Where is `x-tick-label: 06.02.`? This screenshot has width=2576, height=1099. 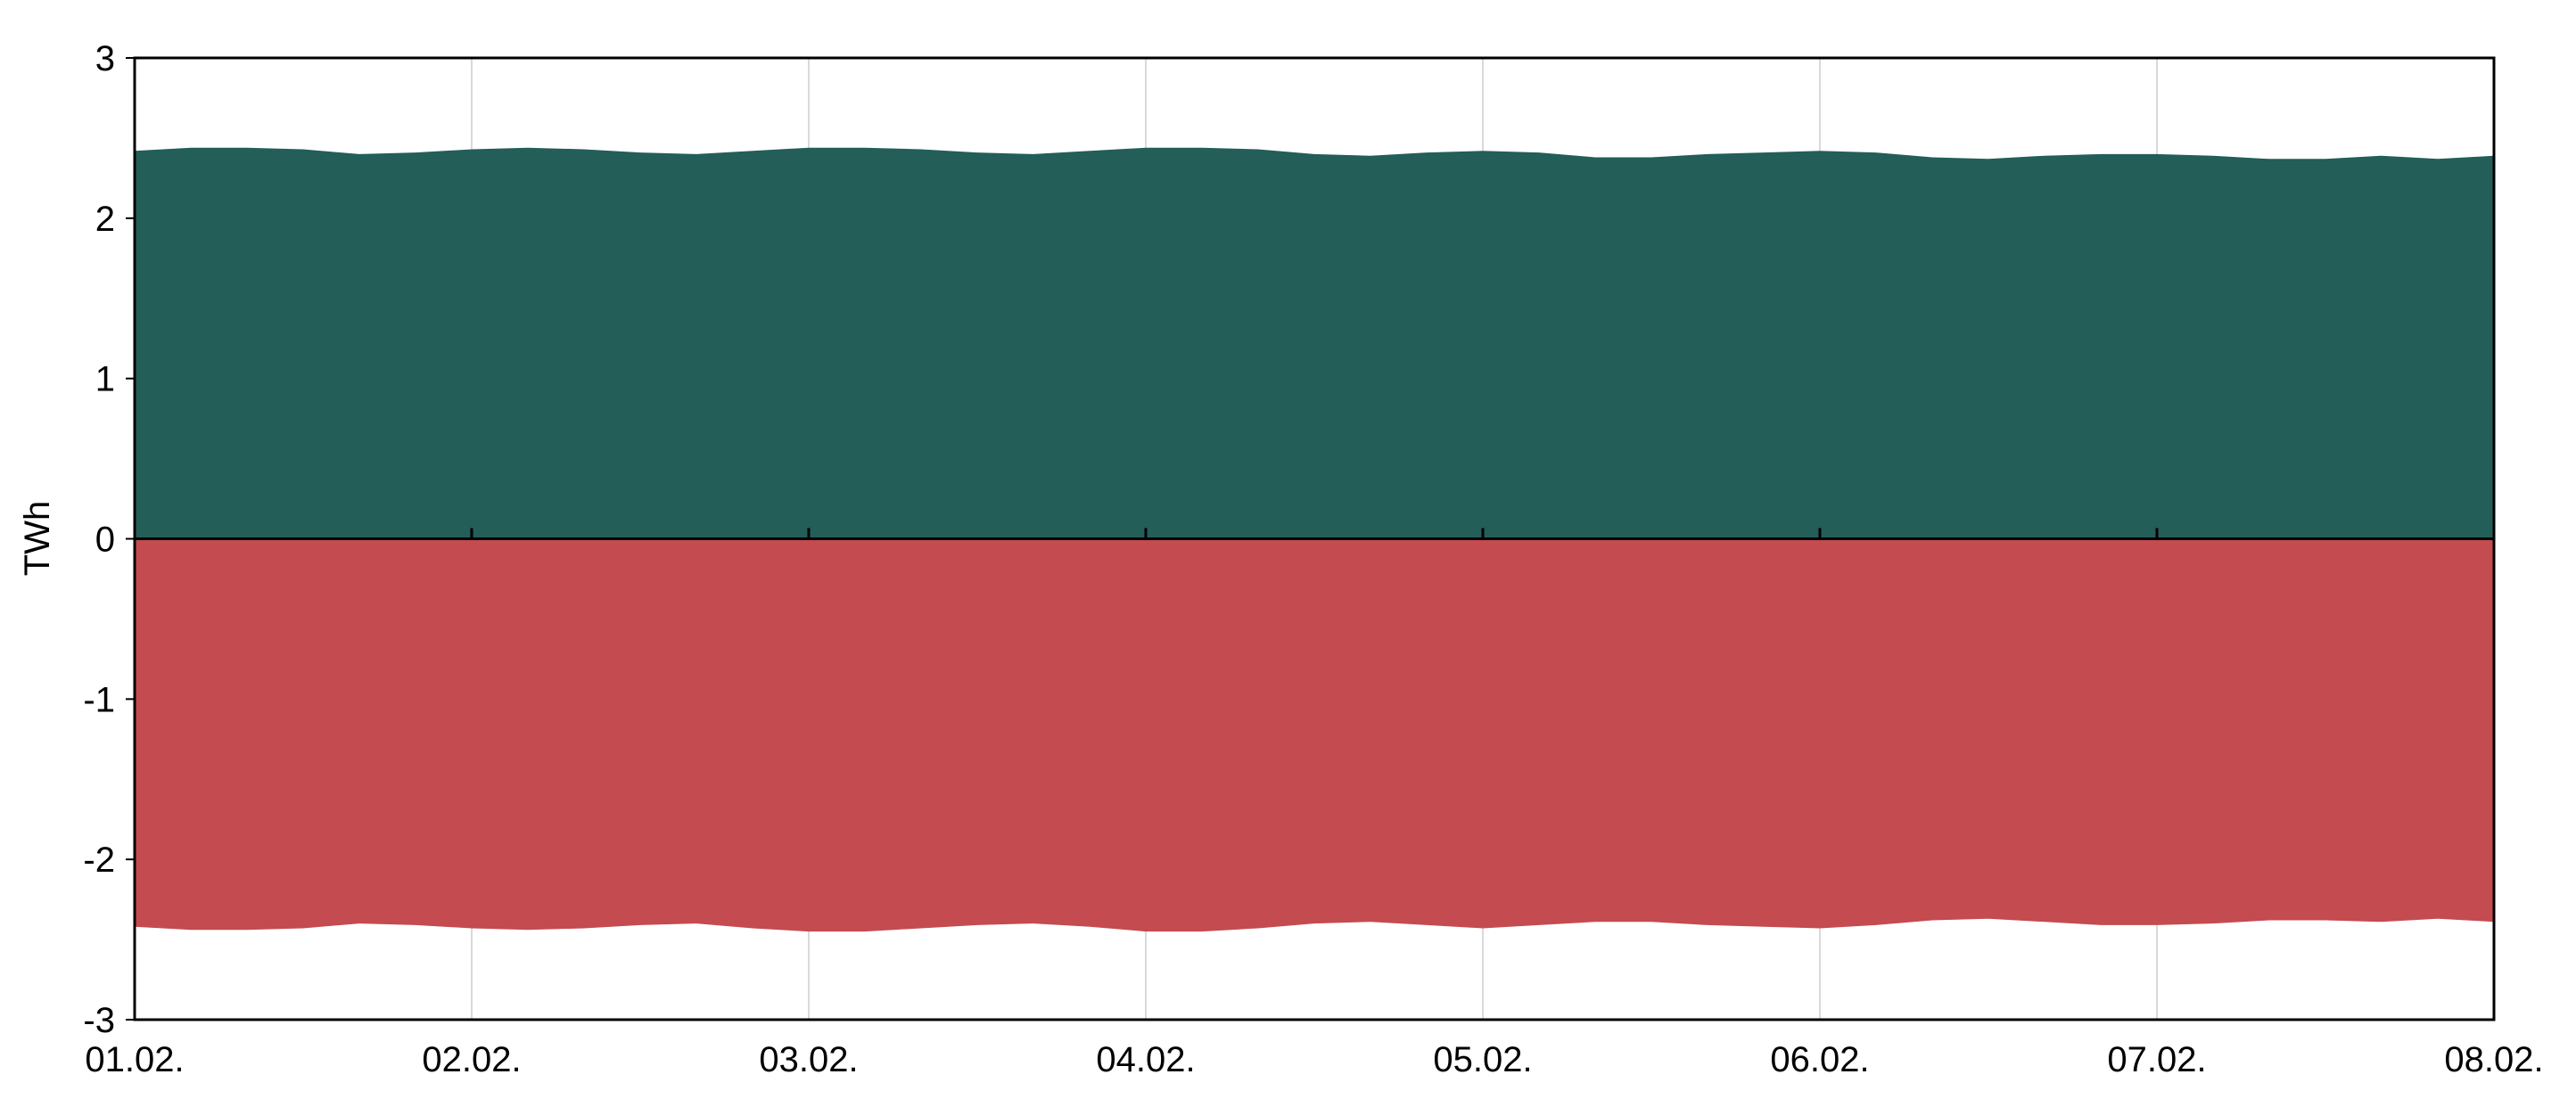
x-tick-label: 06.02. is located at coordinates (1819, 1059).